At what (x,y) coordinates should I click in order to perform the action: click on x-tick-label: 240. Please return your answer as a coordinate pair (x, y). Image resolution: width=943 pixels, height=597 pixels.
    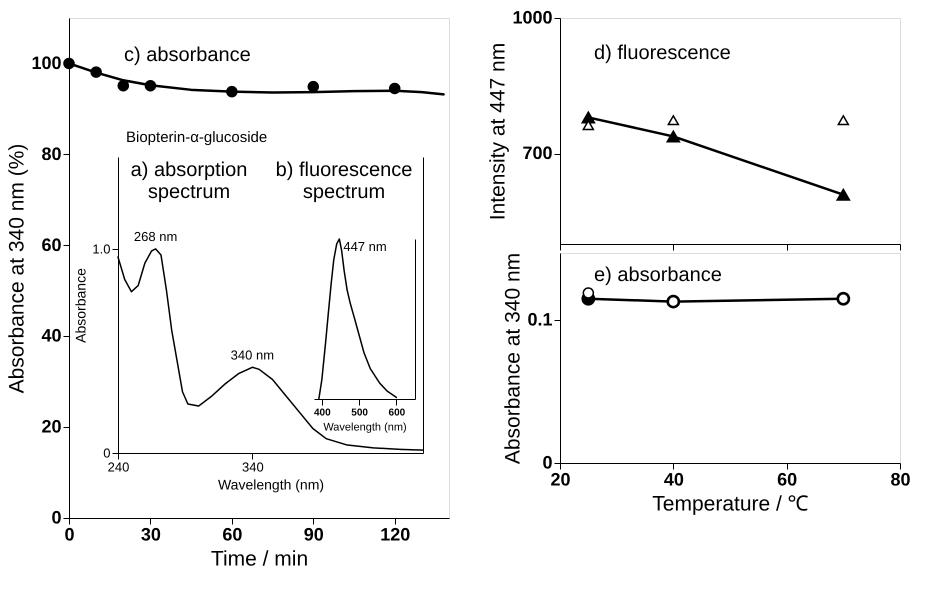
    Looking at the image, I should click on (119, 467).